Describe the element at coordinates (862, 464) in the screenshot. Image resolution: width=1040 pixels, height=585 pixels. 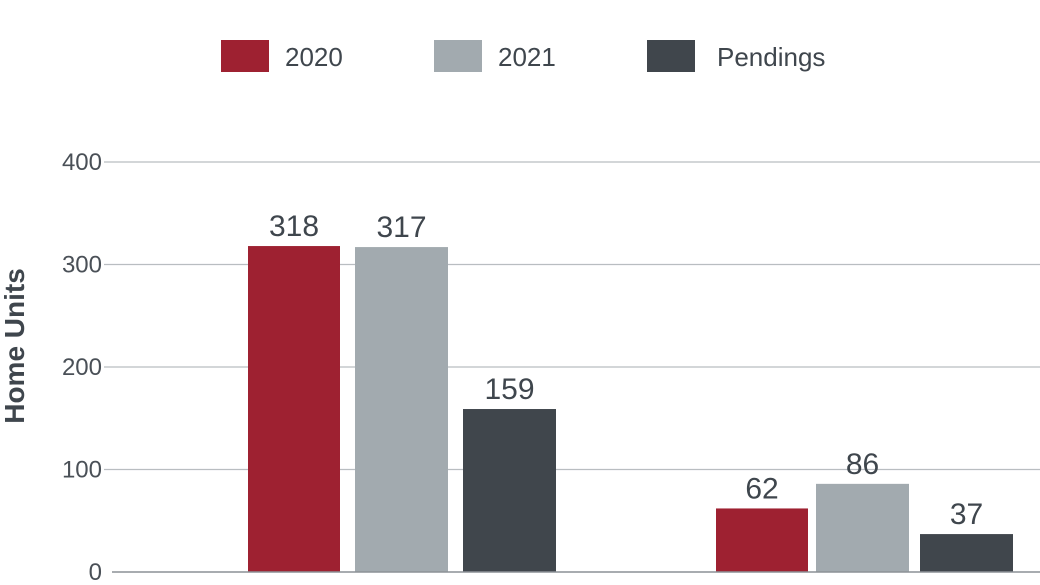
I see `data-label: 86` at that location.